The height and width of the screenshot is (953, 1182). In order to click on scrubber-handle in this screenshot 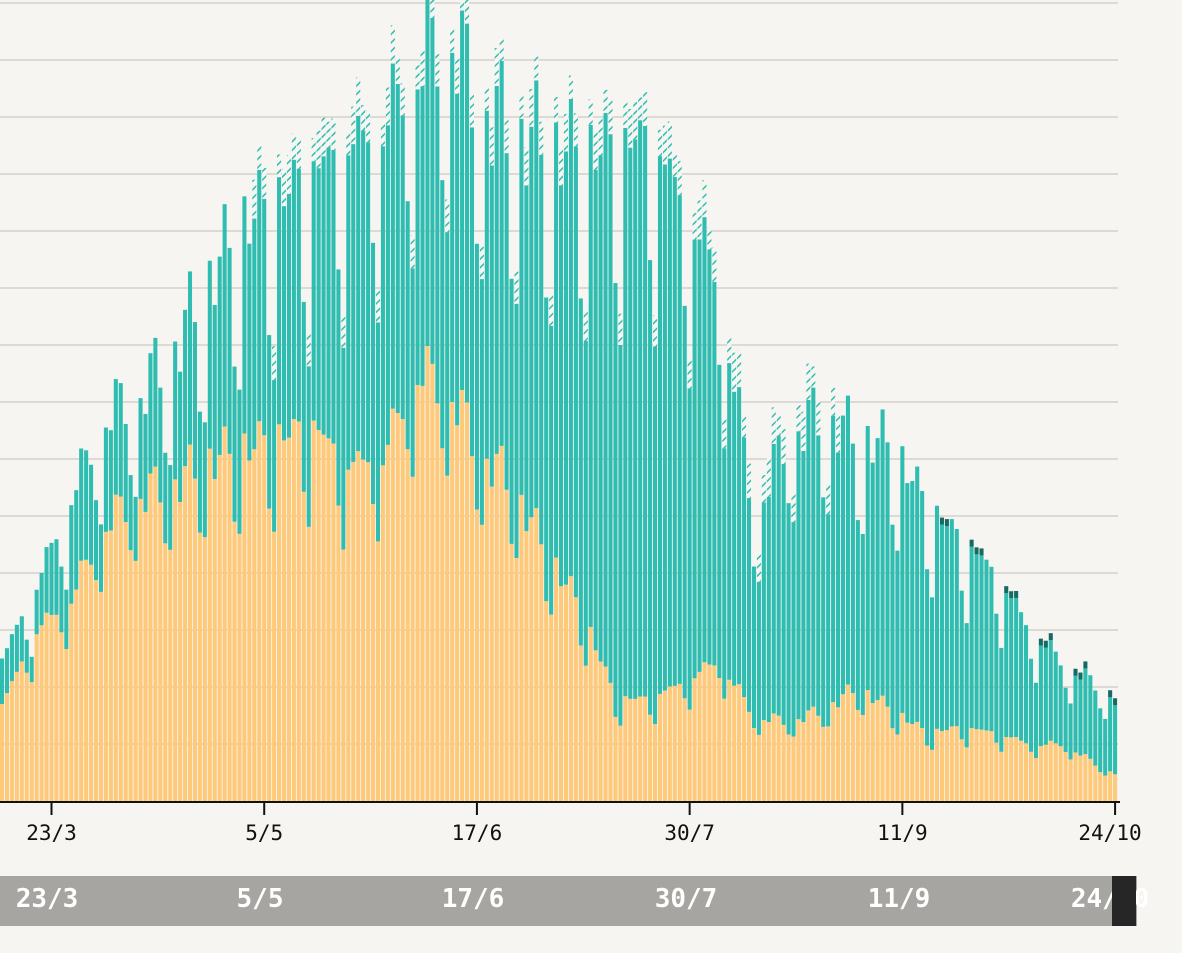, I will do `click(1124, 901)`.